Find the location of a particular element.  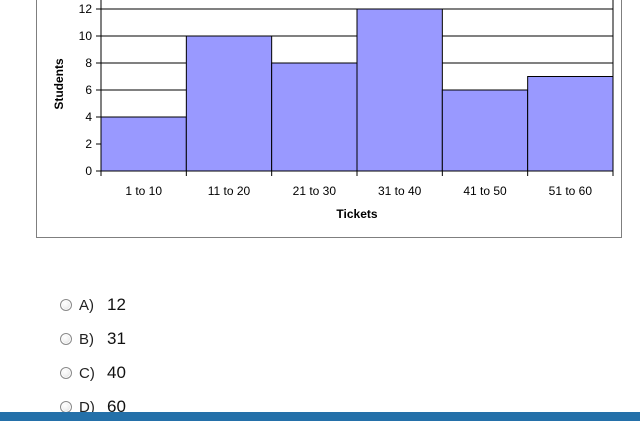

option-d-value: 60 is located at coordinates (116, 406).